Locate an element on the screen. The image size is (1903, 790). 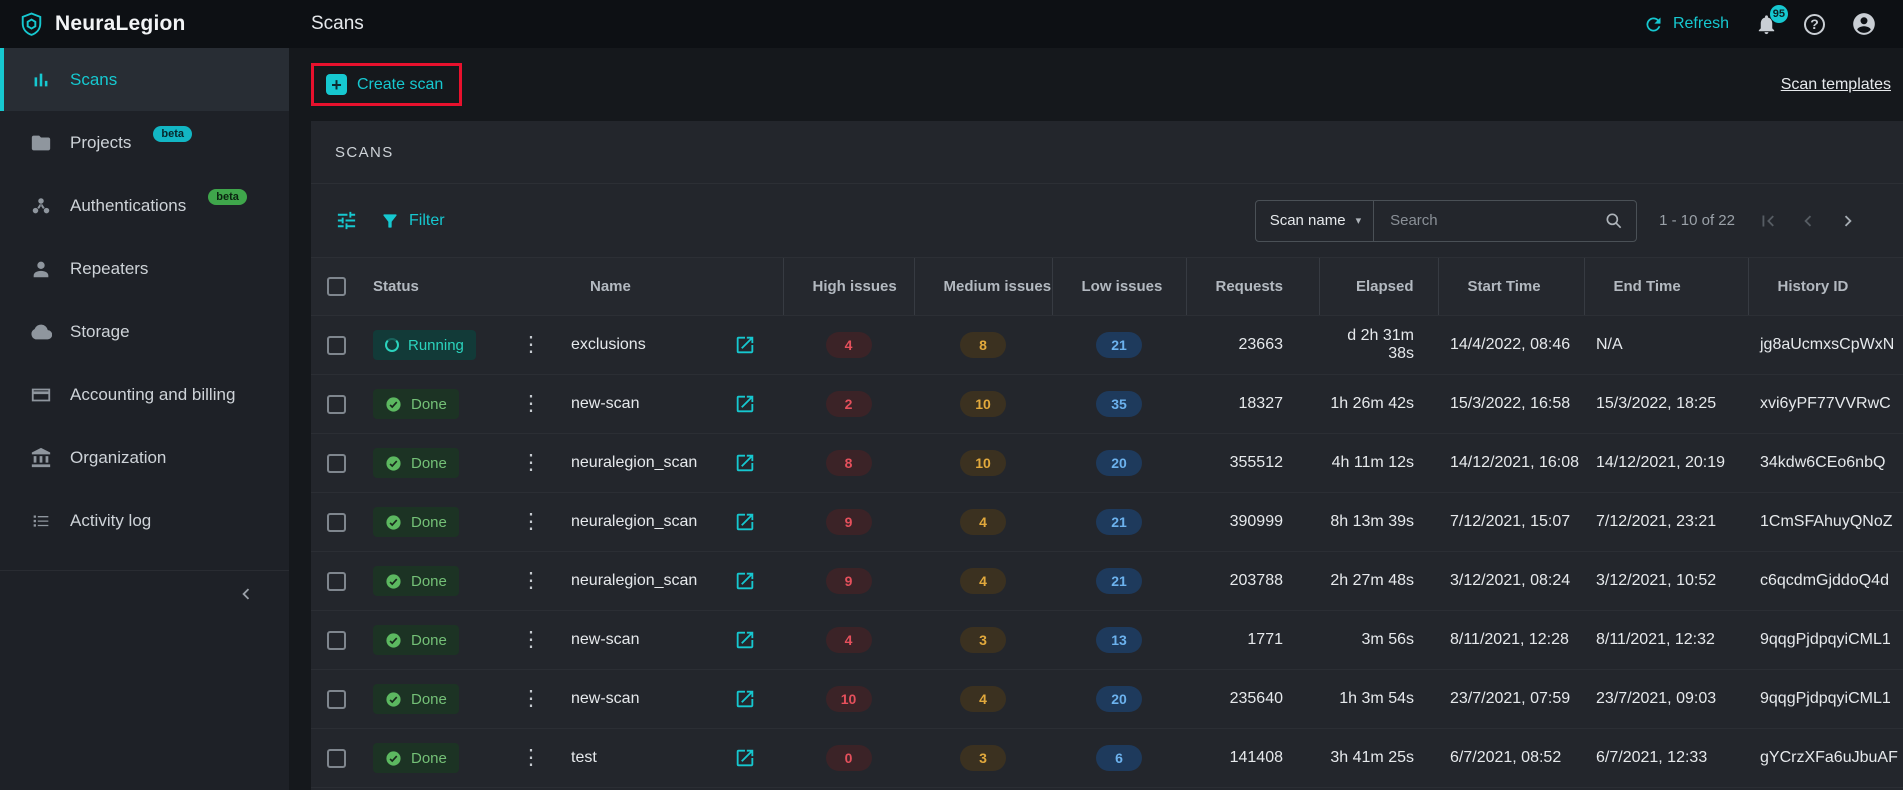
scan-templates-link: Scan templates is located at coordinates (1835, 84).